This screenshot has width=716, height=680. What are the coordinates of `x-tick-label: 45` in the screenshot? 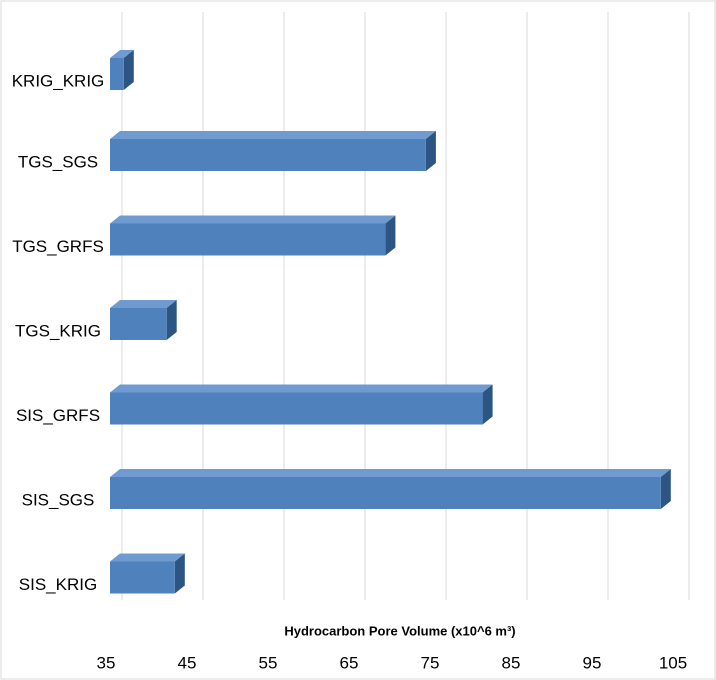 It's located at (187, 662).